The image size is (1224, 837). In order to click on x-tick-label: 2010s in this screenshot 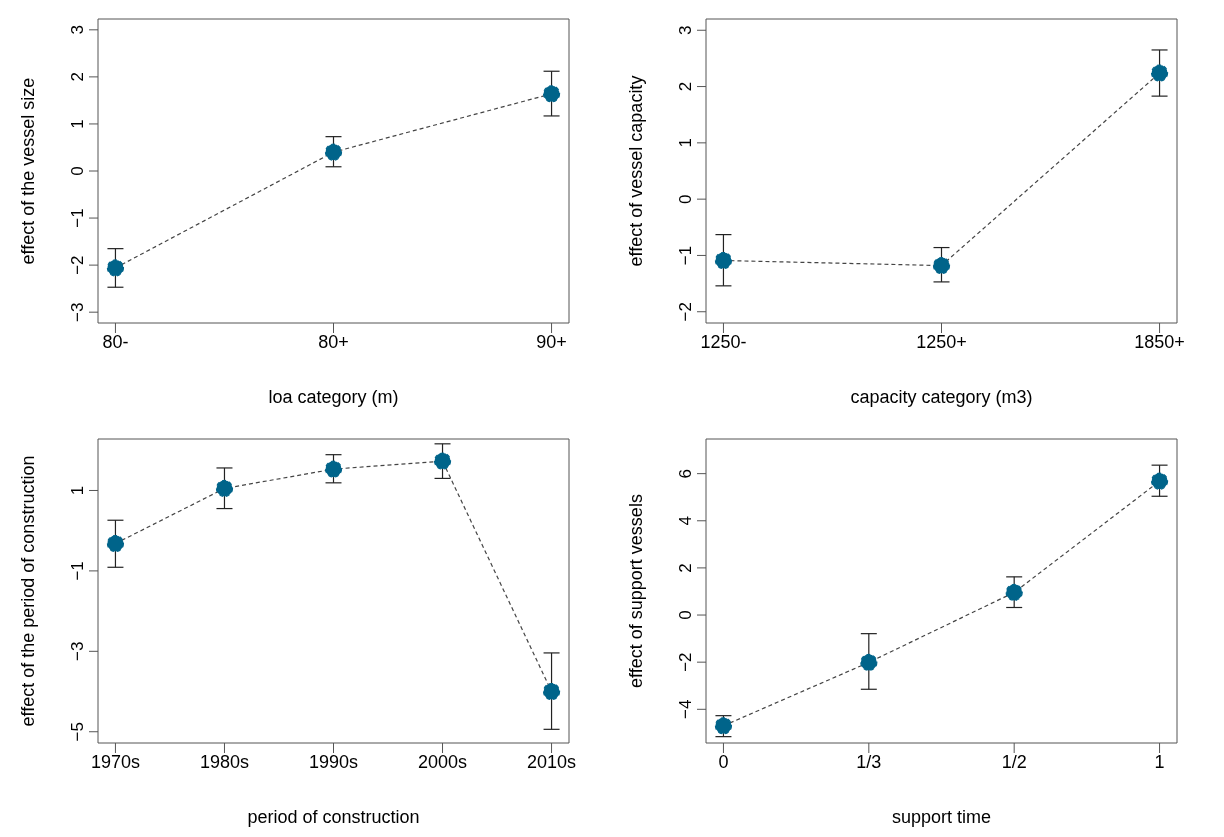, I will do `click(552, 761)`.